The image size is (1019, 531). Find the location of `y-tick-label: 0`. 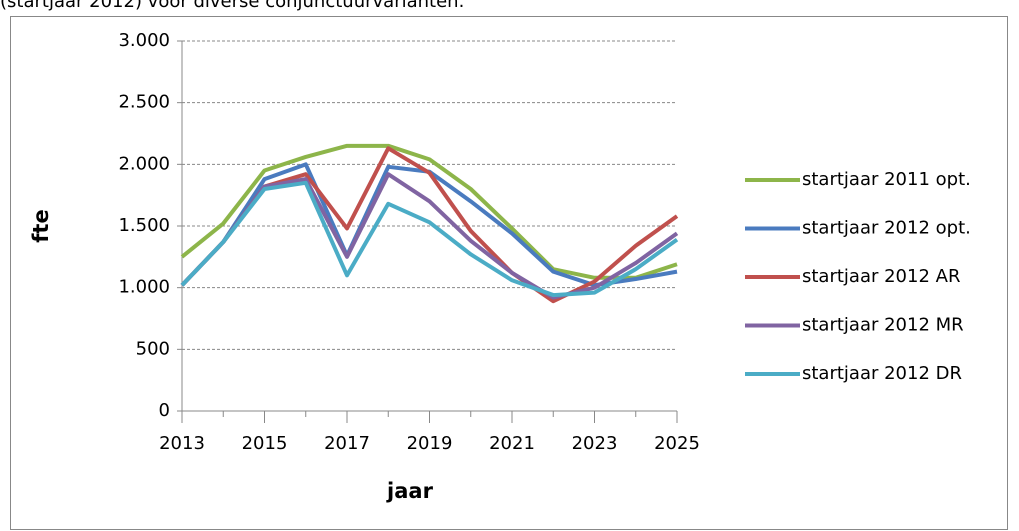

y-tick-label: 0 is located at coordinates (164, 410).